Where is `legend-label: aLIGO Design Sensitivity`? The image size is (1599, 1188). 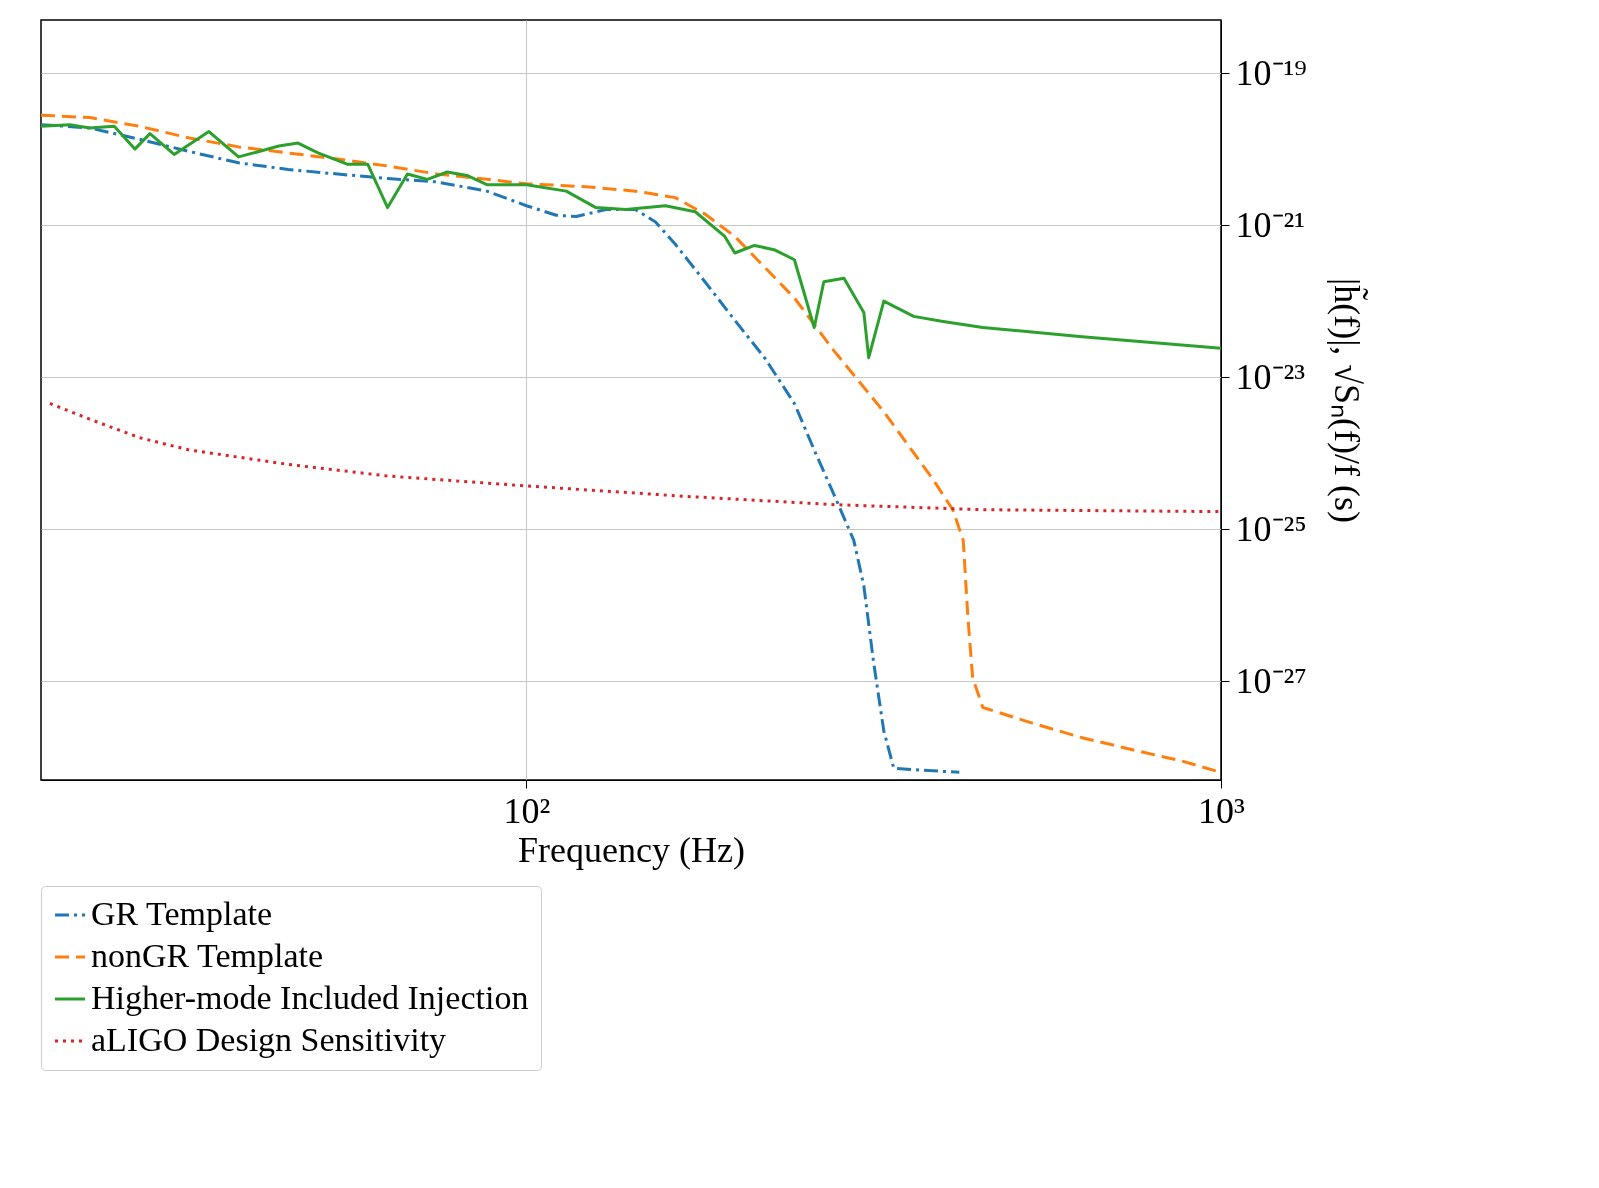 legend-label: aLIGO Design Sensitivity is located at coordinates (269, 1039).